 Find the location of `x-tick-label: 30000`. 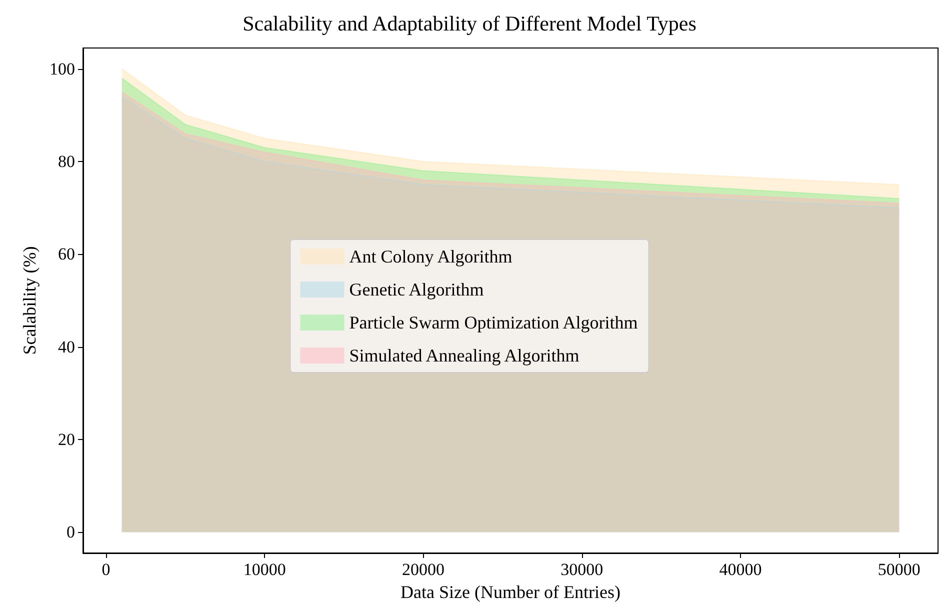

x-tick-label: 30000 is located at coordinates (582, 569).